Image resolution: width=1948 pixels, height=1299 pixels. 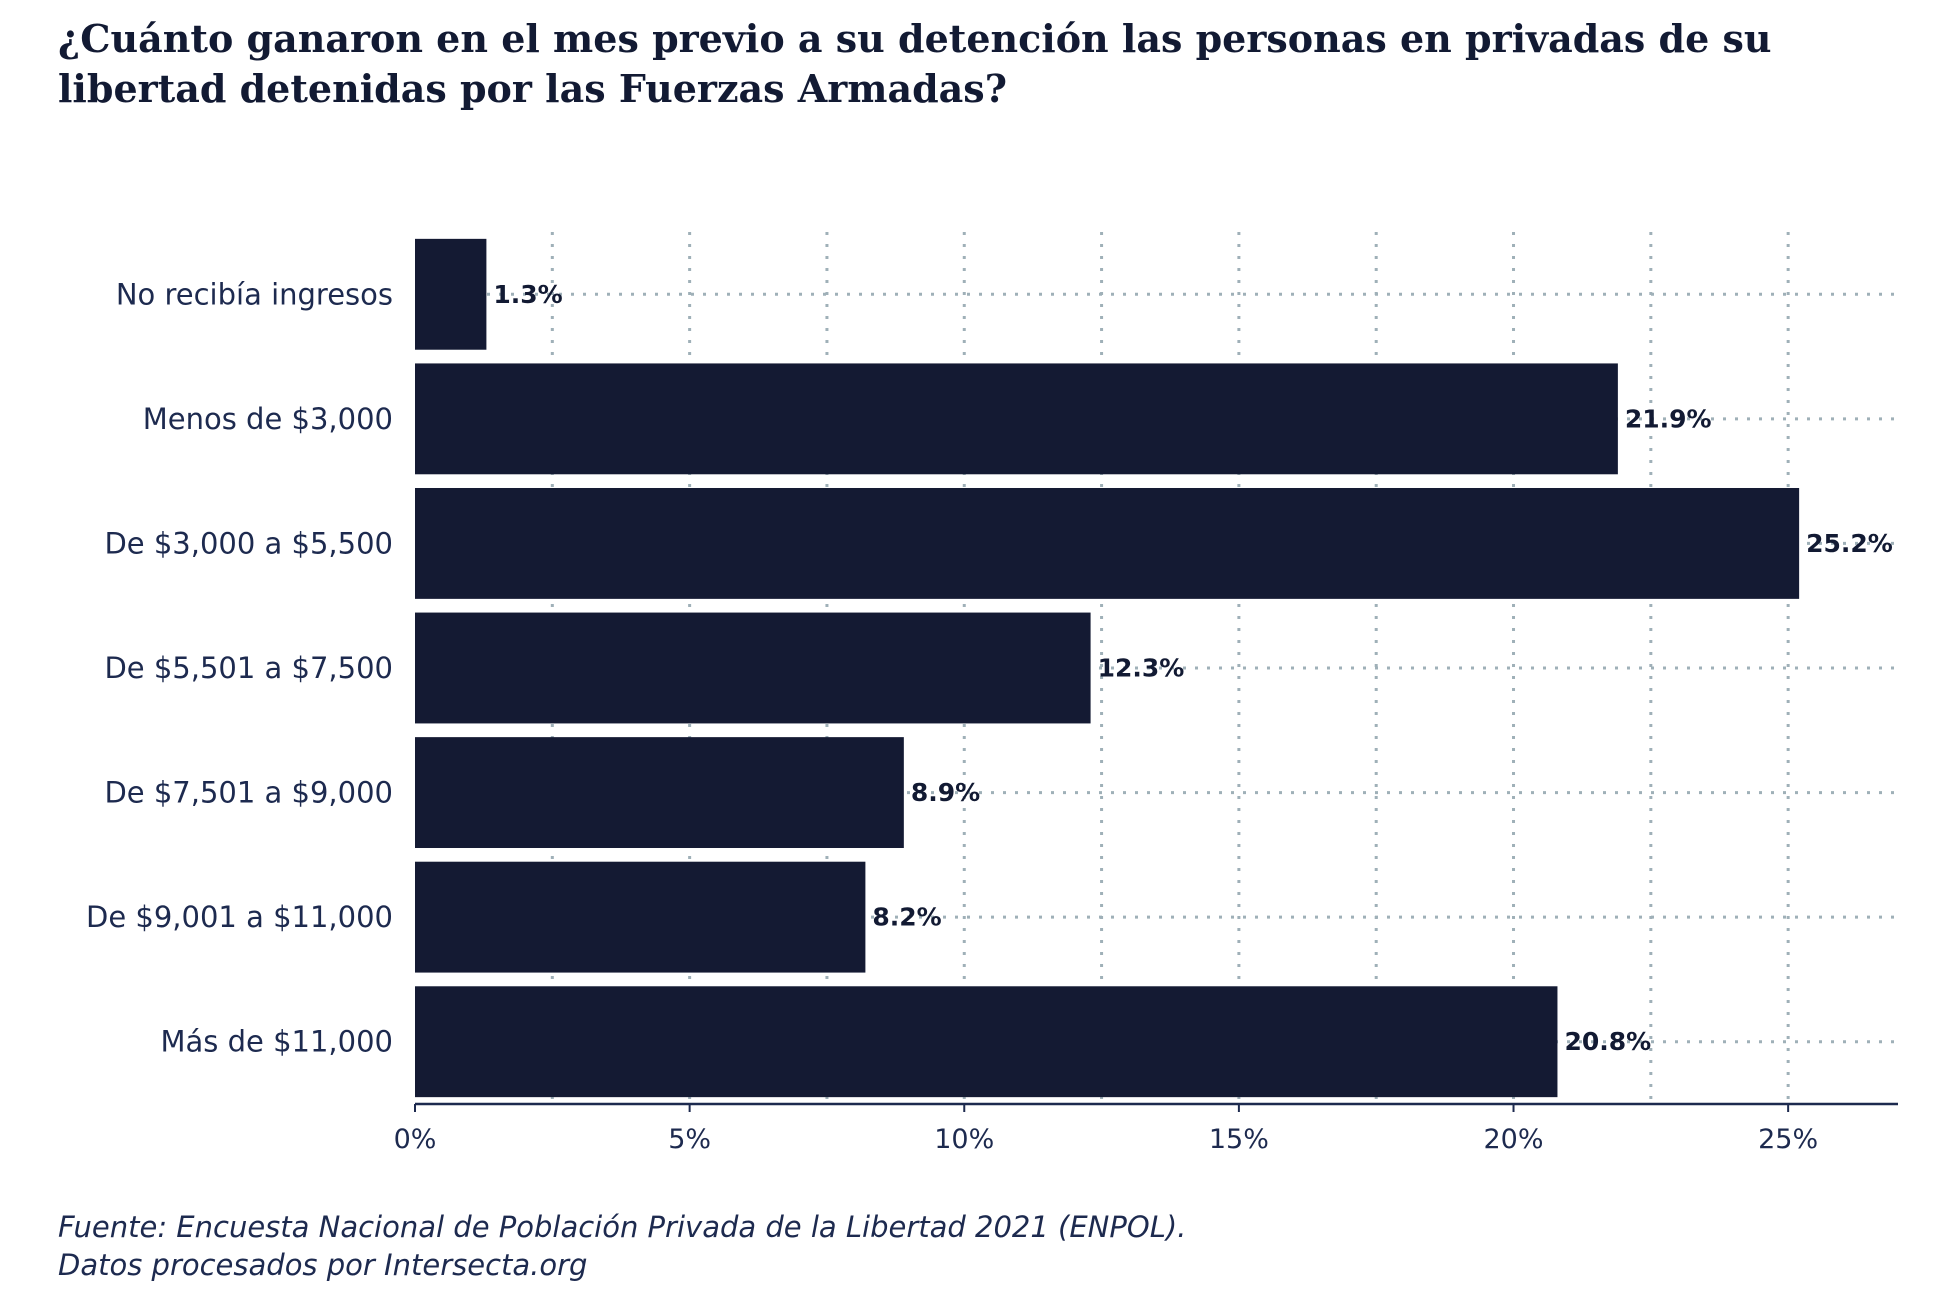 What do you see at coordinates (323, 1265) in the screenshot?
I see `credit-line: Datos procesados por Intersecta.org` at bounding box center [323, 1265].